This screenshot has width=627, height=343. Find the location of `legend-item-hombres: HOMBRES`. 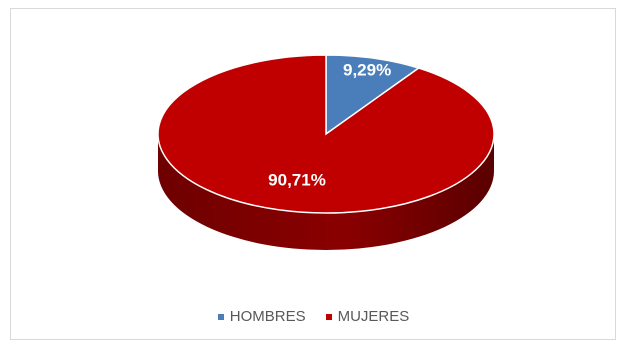

legend-item-hombres: HOMBRES is located at coordinates (261, 316).